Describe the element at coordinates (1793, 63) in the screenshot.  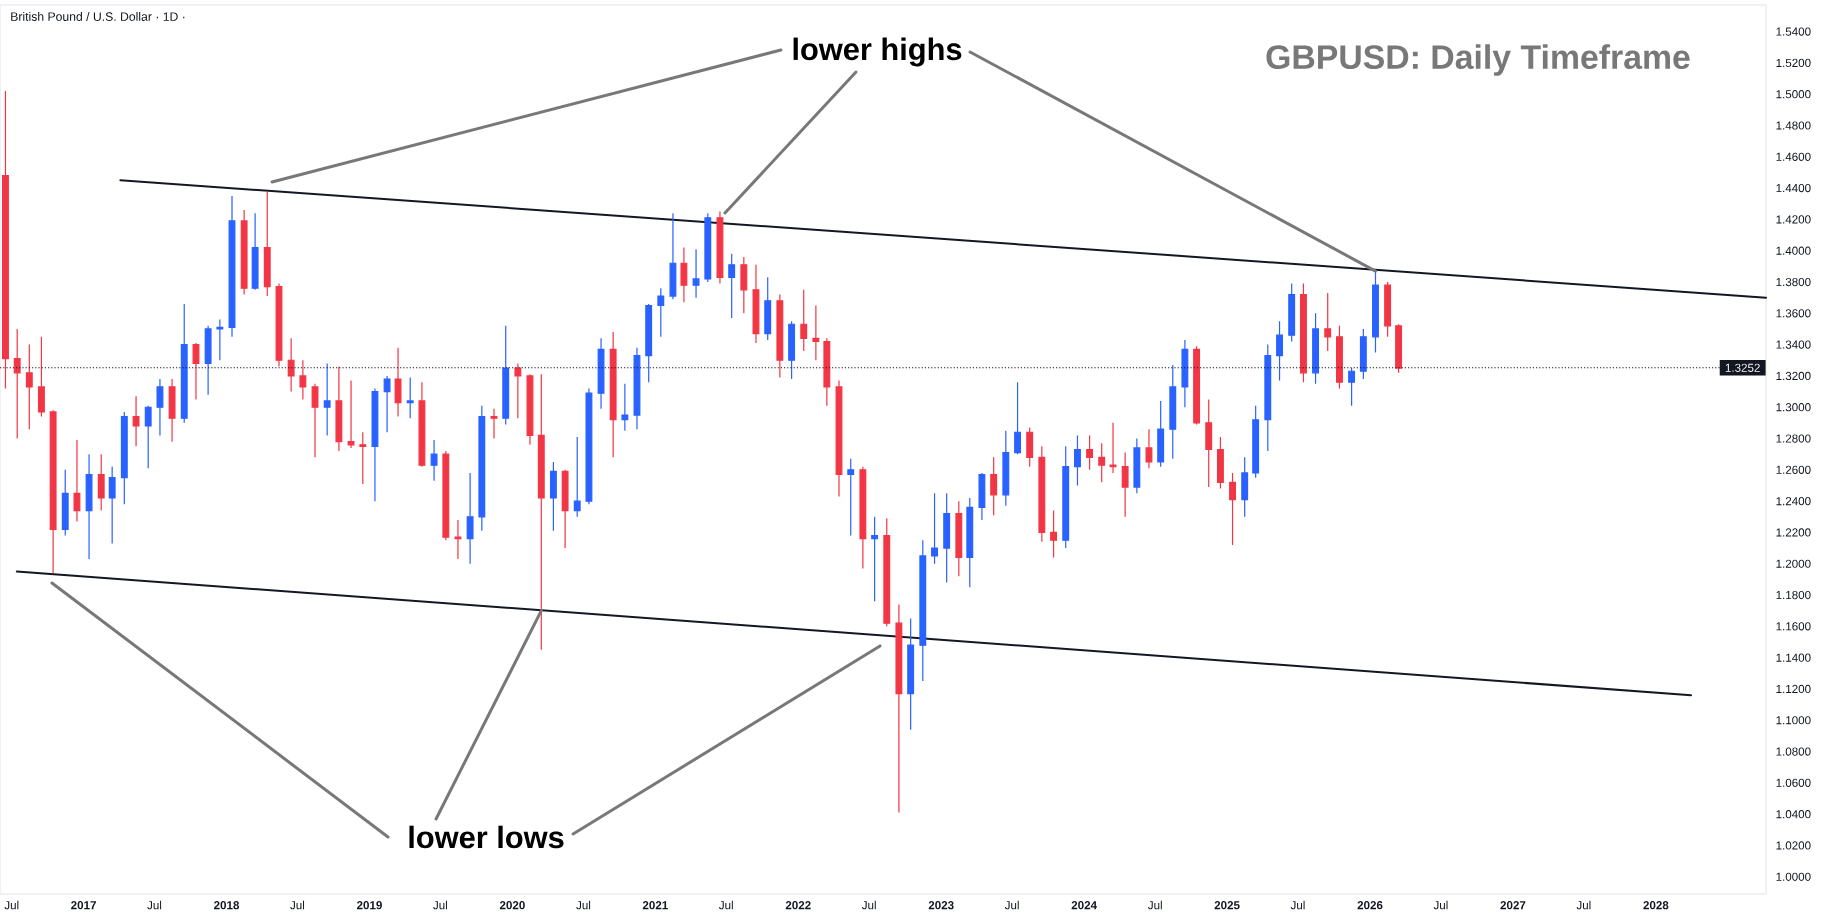
I see `y-tick-label: 1.5200` at that location.